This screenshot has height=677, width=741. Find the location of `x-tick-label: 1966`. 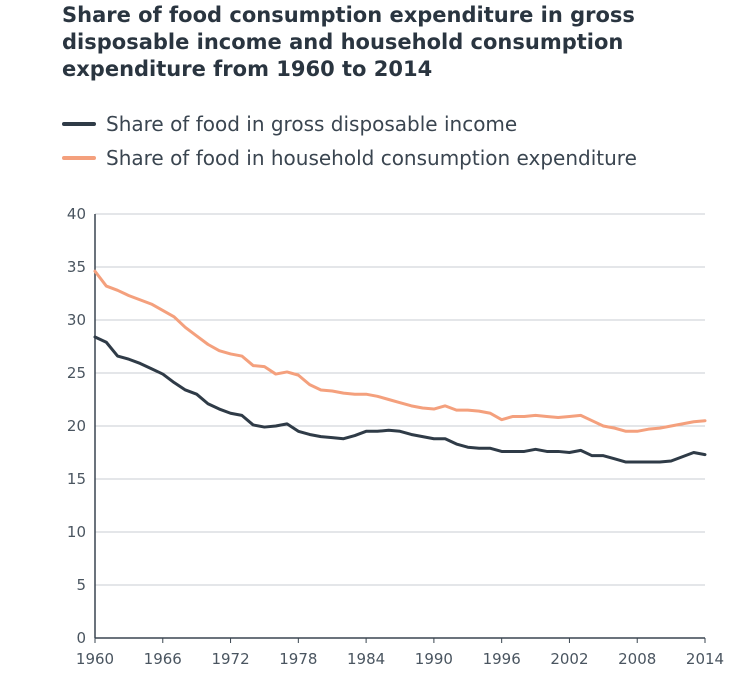

x-tick-label: 1966 is located at coordinates (163, 659).